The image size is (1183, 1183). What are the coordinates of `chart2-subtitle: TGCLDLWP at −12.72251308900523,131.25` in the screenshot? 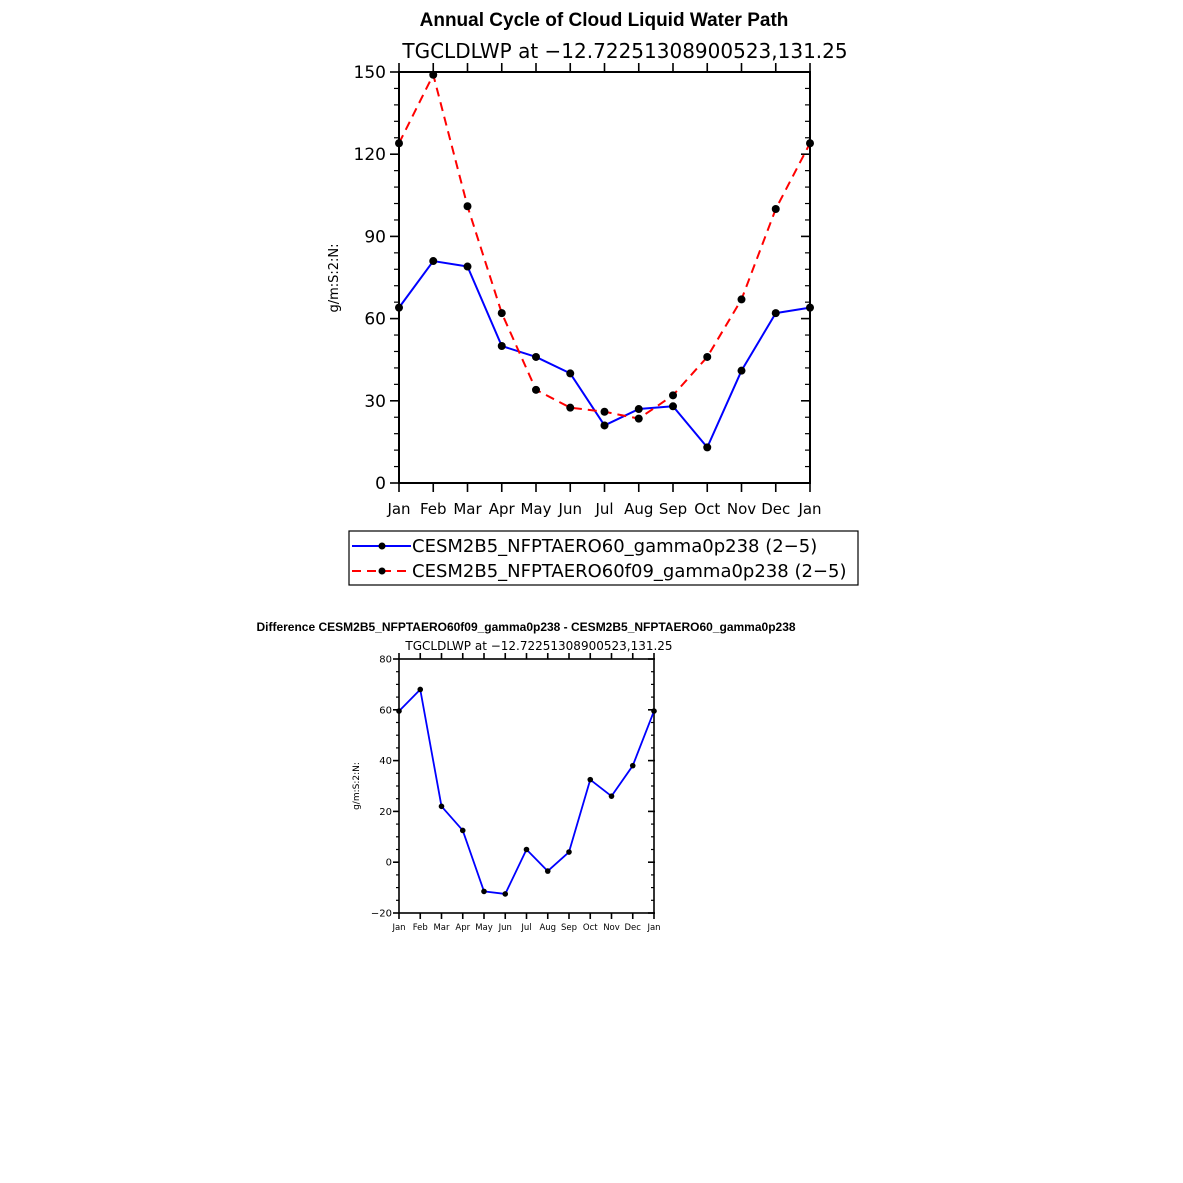 It's located at (538, 646).